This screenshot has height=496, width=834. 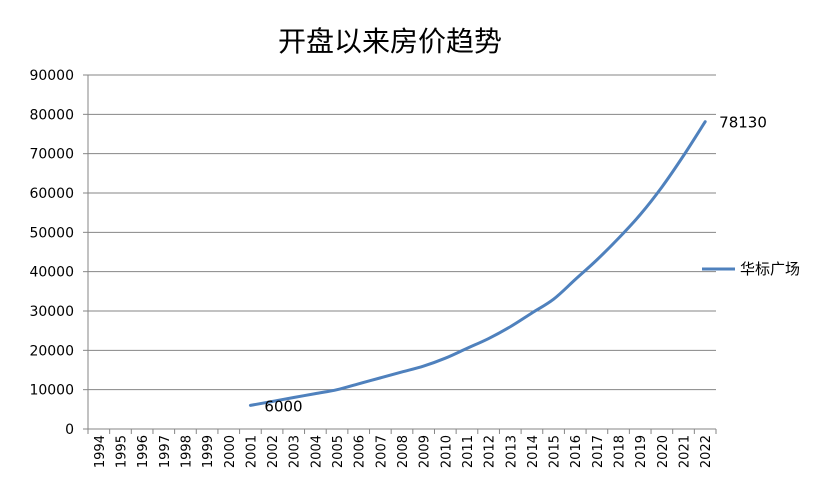 What do you see at coordinates (706, 451) in the screenshot?
I see `x-tick-label: 2022` at bounding box center [706, 451].